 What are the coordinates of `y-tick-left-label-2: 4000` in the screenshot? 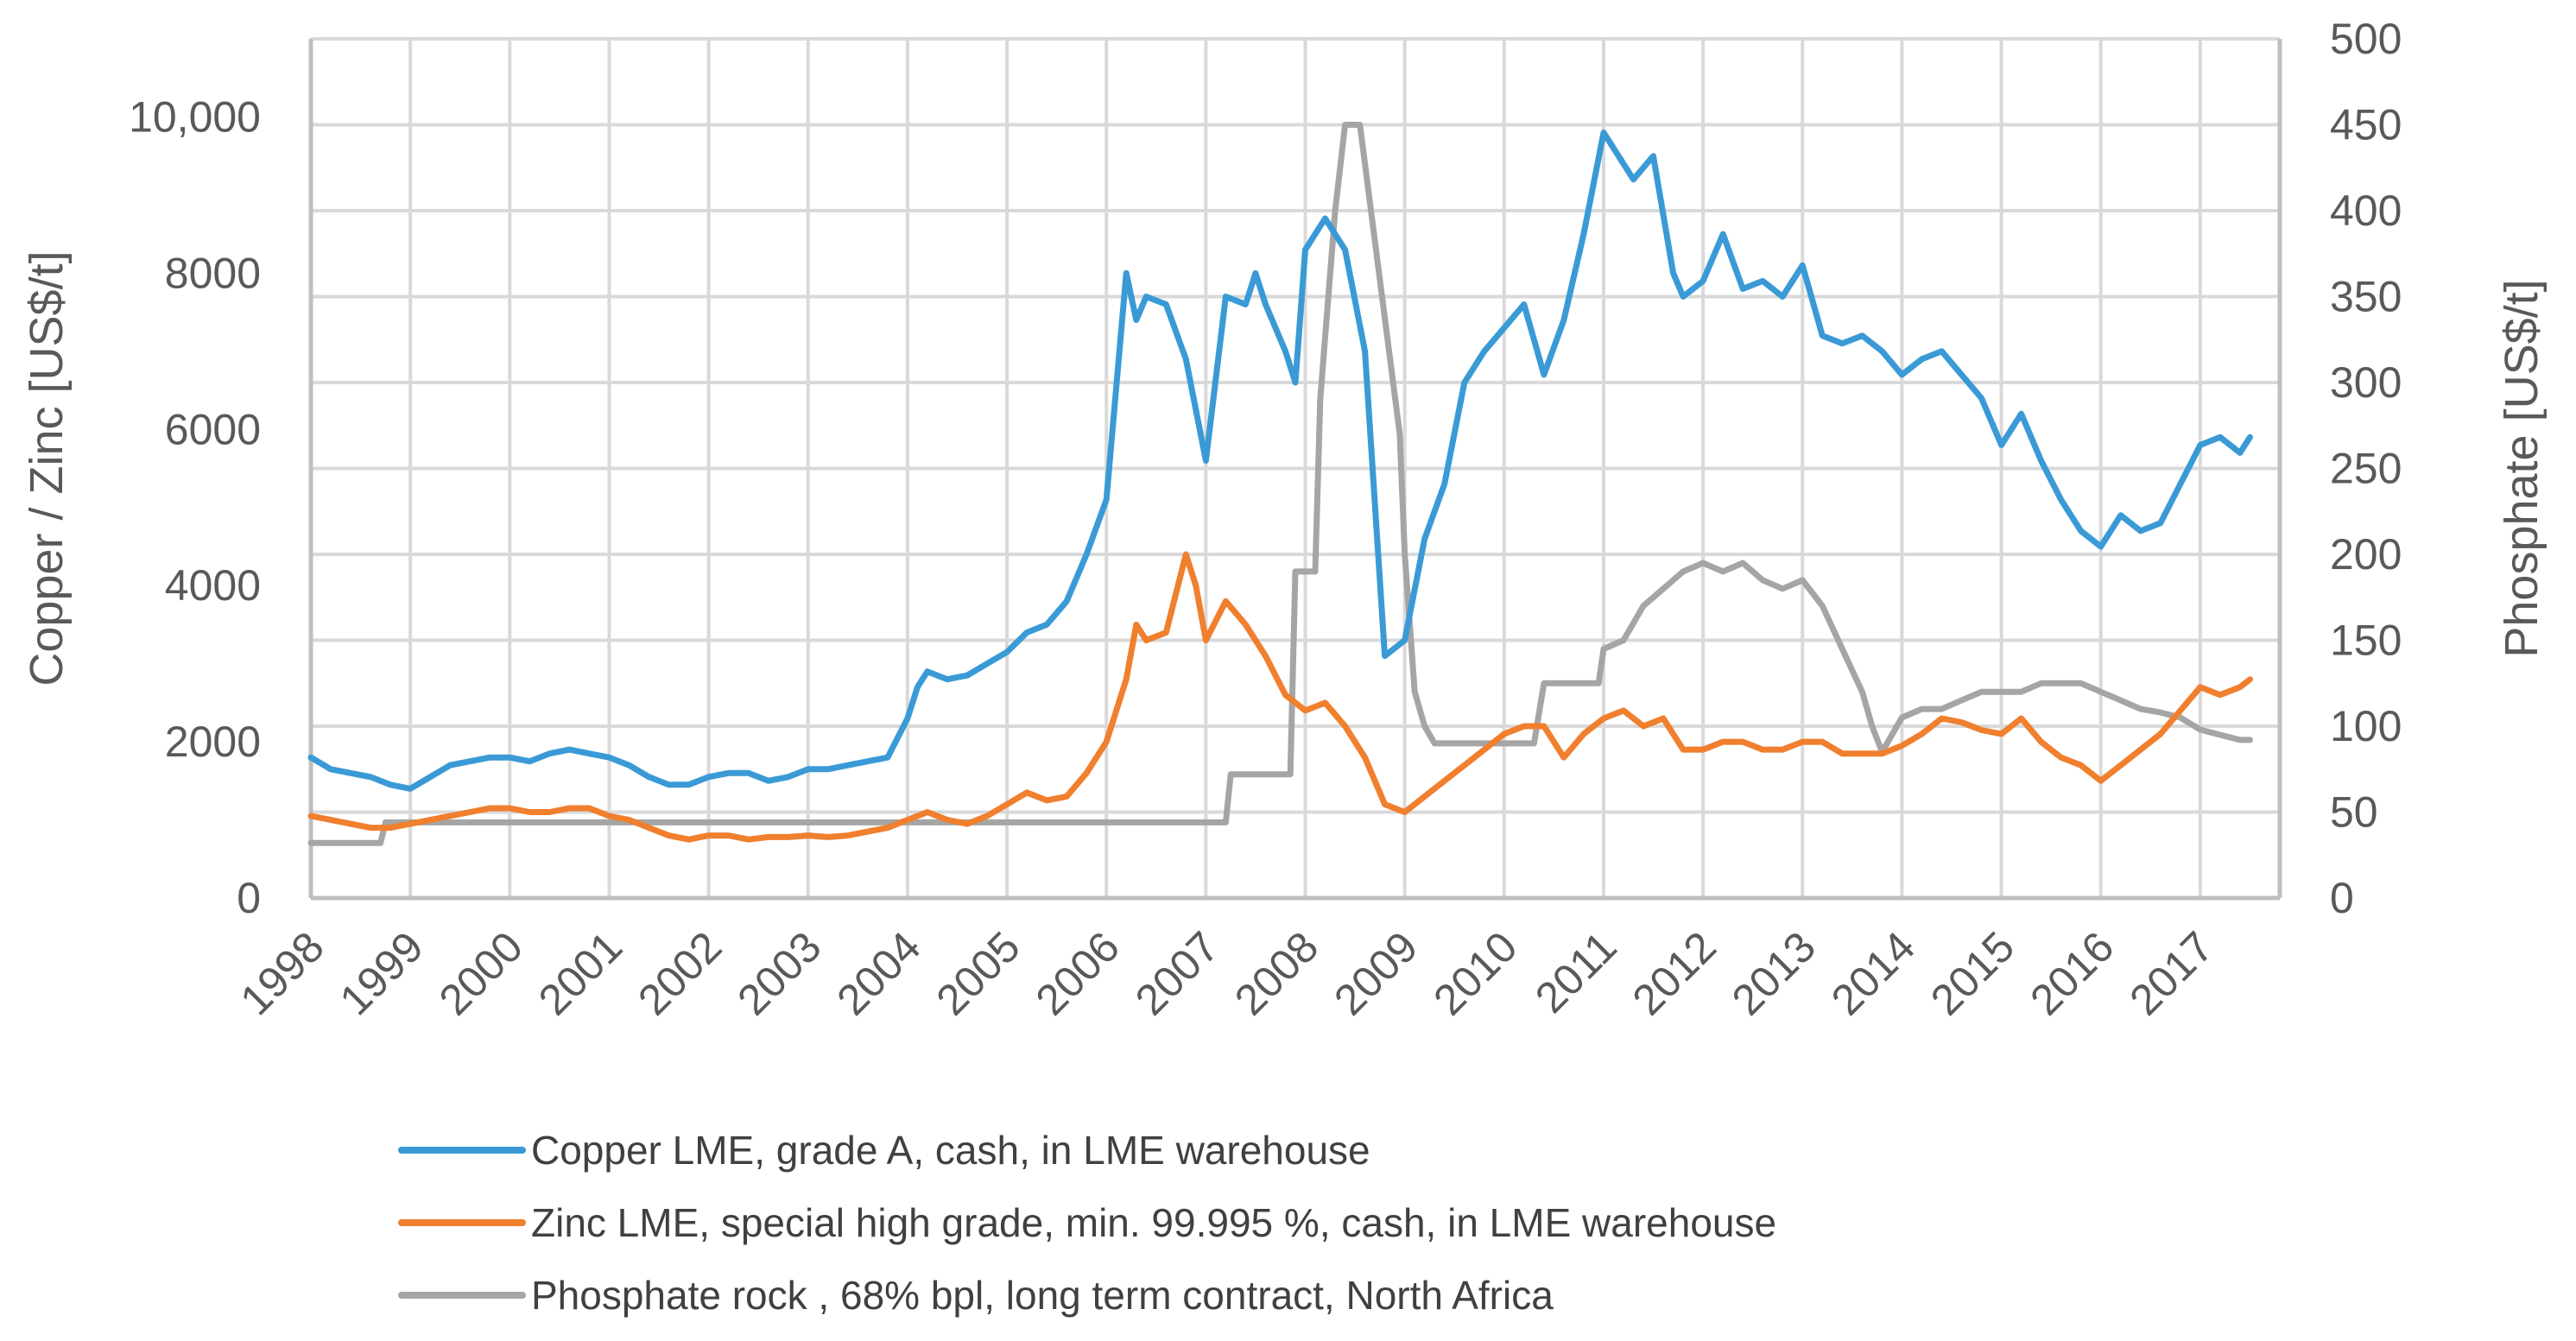 It's located at (213, 585).